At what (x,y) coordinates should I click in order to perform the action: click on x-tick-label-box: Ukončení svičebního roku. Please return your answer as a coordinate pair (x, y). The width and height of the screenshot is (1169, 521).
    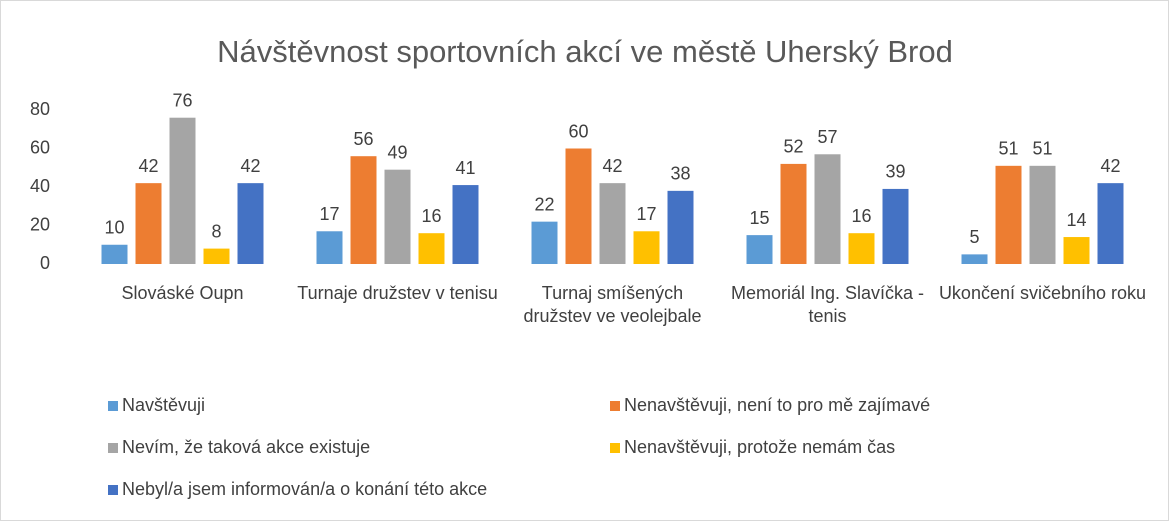
    Looking at the image, I should click on (1042, 293).